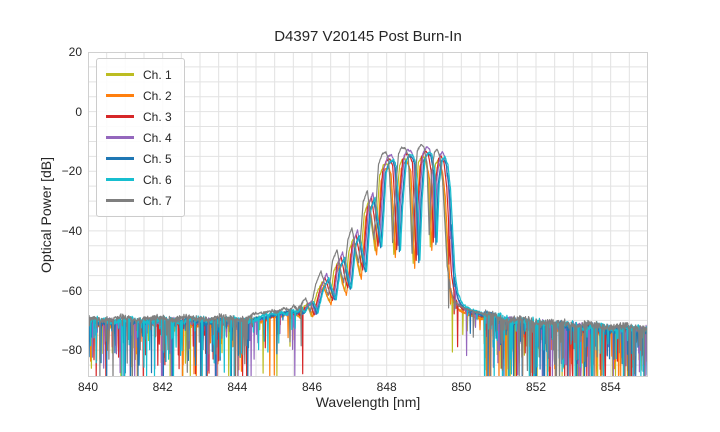 This screenshot has height=432, width=720. I want to click on x-tick-label: 842, so click(162, 387).